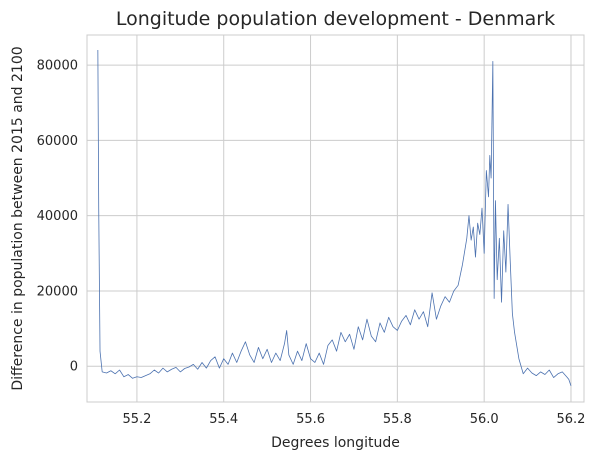 This screenshot has width=592, height=461. Describe the element at coordinates (74, 367) in the screenshot. I see `y-tick-label: 0` at that location.